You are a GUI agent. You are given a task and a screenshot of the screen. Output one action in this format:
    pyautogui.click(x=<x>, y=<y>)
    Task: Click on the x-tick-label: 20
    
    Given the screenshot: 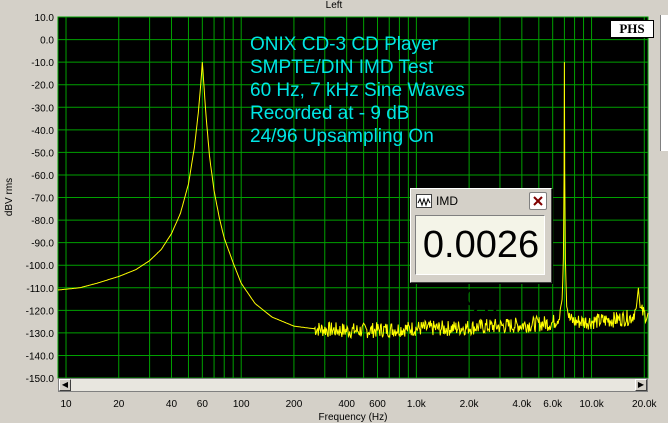 What is the action you would take?
    pyautogui.click(x=119, y=404)
    